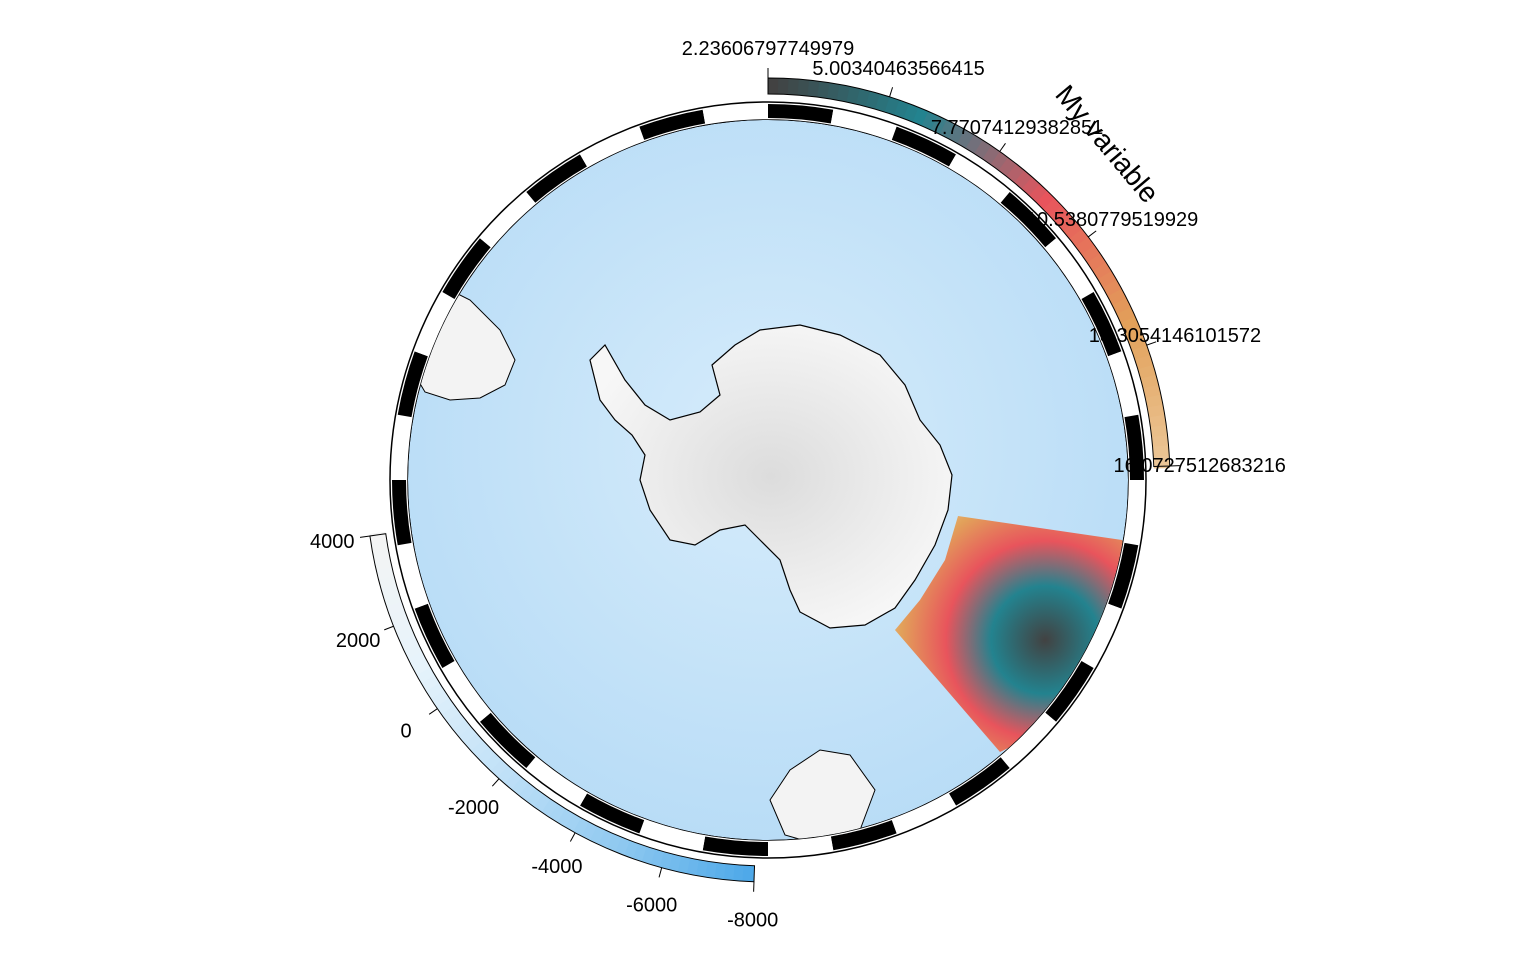  Describe the element at coordinates (1017, 128) in the screenshot. I see `colorbar-tick-label: 7.77074129382851` at that location.